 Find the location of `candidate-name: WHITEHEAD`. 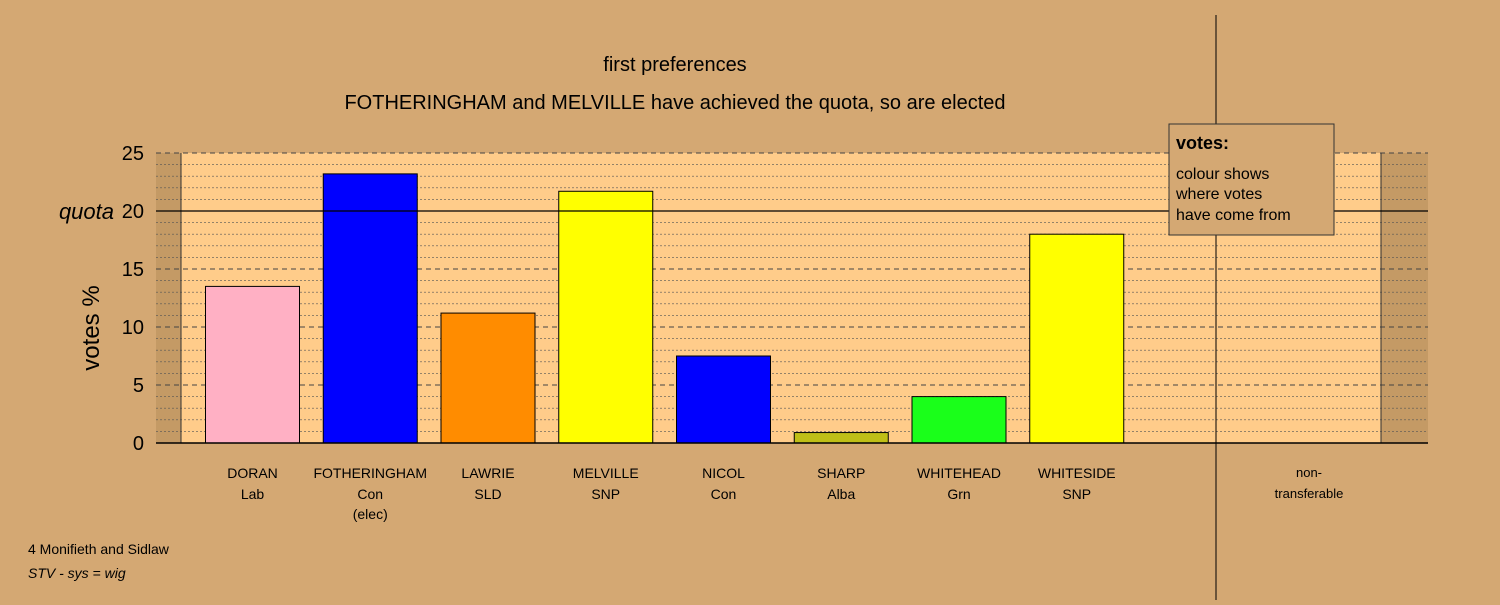

candidate-name: WHITEHEAD is located at coordinates (959, 473).